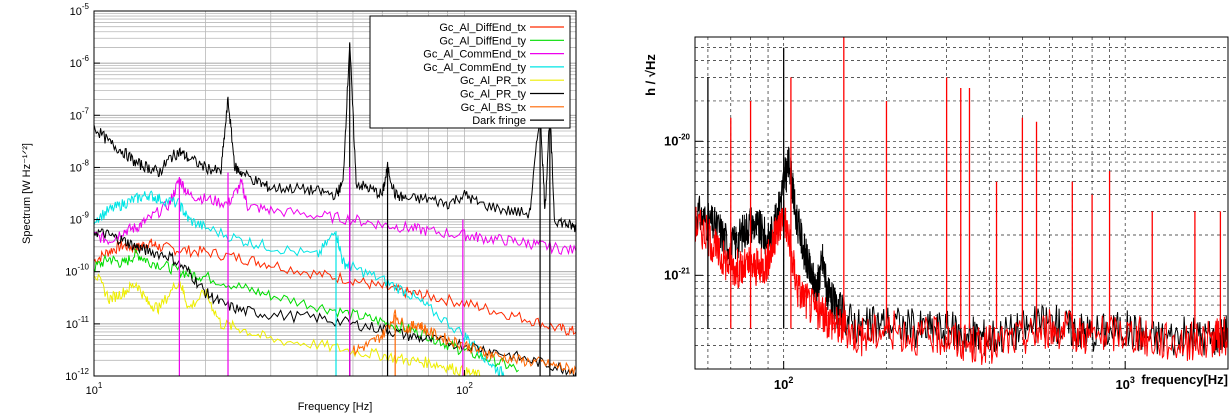 The height and width of the screenshot is (418, 1231). What do you see at coordinates (650, 75) in the screenshot?
I see `y-axis-title: h / √Hz` at bounding box center [650, 75].